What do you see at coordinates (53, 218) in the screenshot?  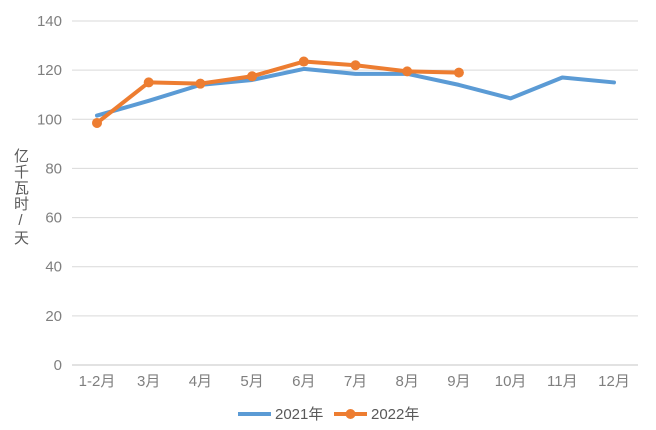 I see `y-tick-label: 60` at bounding box center [53, 218].